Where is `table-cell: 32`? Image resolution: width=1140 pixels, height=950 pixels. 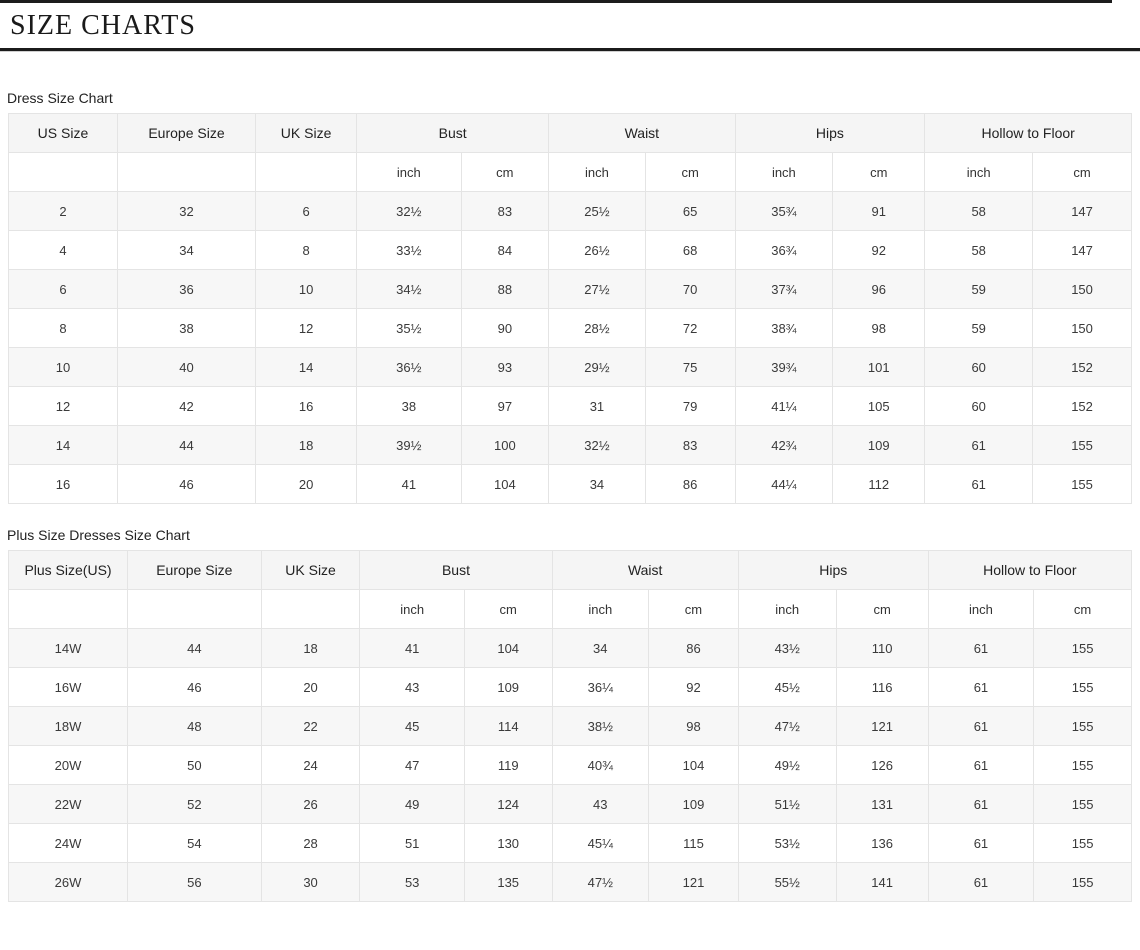
table-cell: 32 is located at coordinates (186, 211).